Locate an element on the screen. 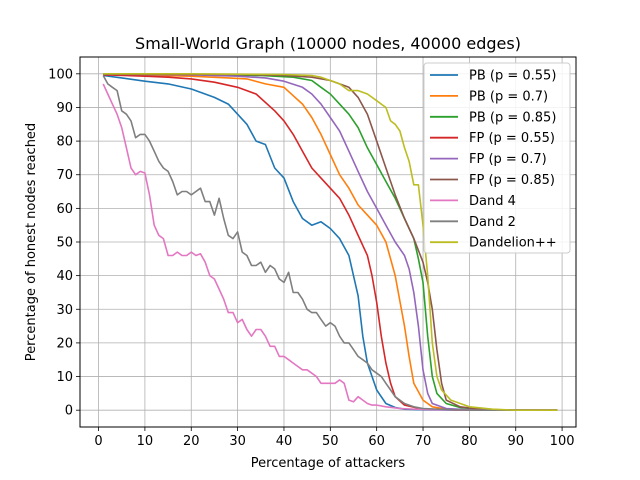  x-tick-label: 0 is located at coordinates (98, 441).